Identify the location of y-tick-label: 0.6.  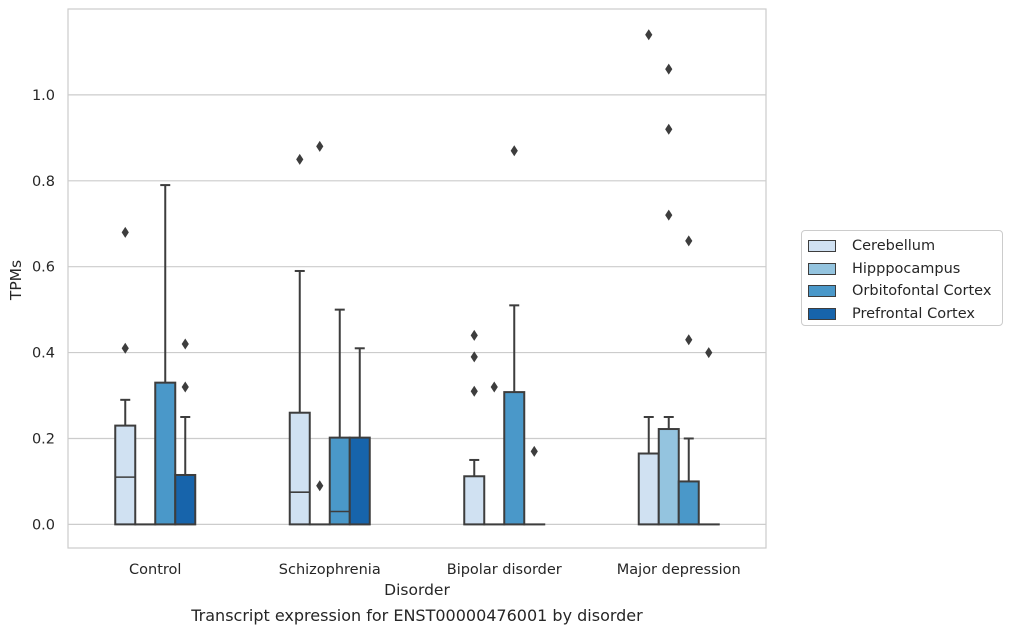
(43, 268).